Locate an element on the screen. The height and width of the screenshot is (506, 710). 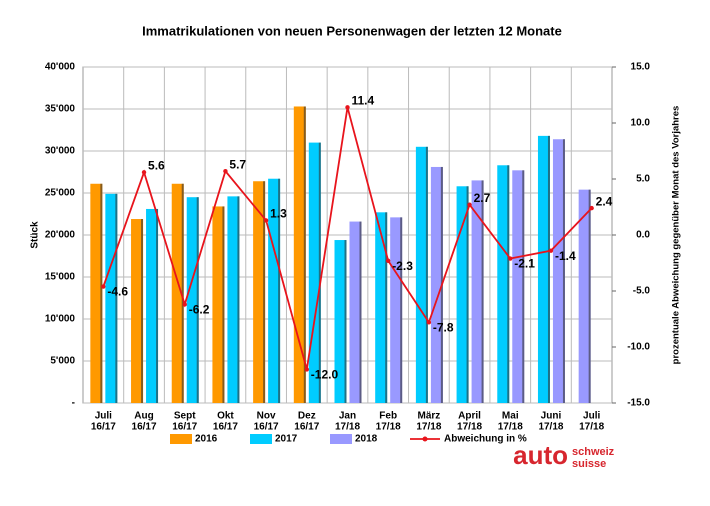
value-label: -2.1 is located at coordinates (524, 264).